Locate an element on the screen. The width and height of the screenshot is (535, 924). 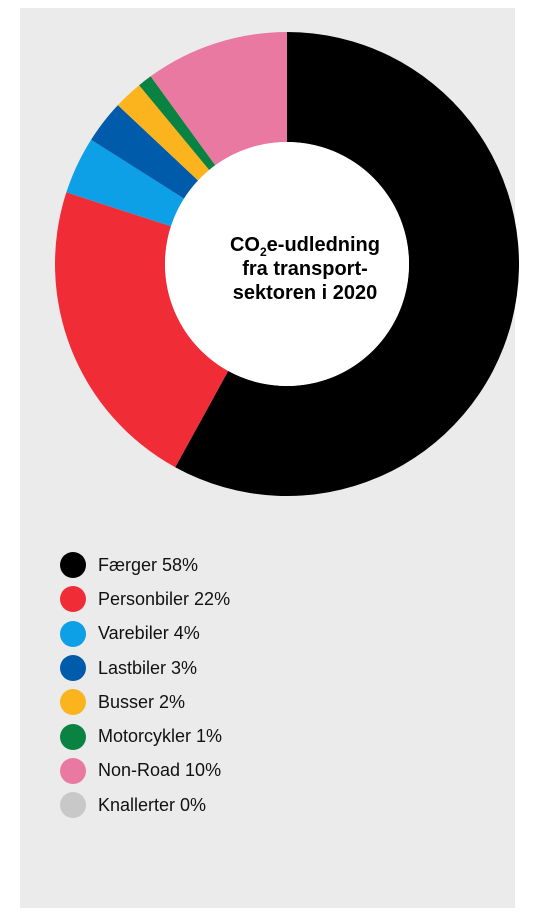
donut-hole is located at coordinates (287, 264).